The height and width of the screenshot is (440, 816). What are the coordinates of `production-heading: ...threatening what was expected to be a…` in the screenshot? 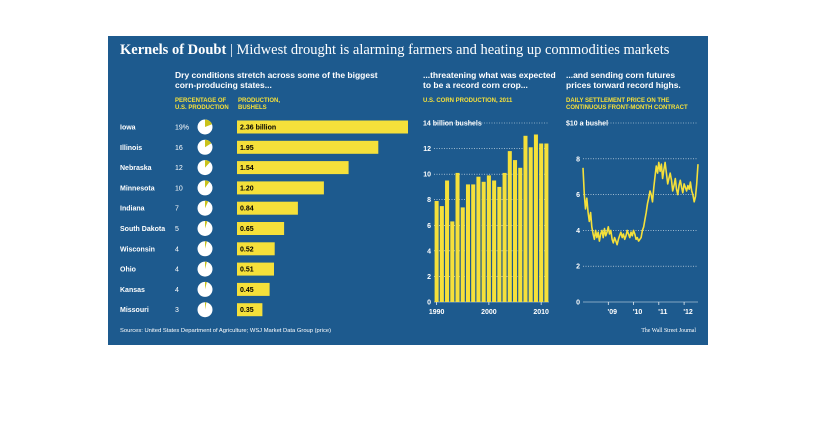 It's located at (489, 80).